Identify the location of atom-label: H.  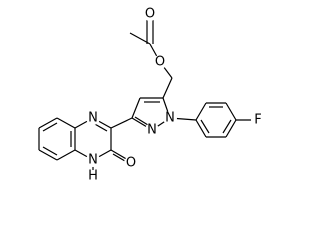
(93, 176).